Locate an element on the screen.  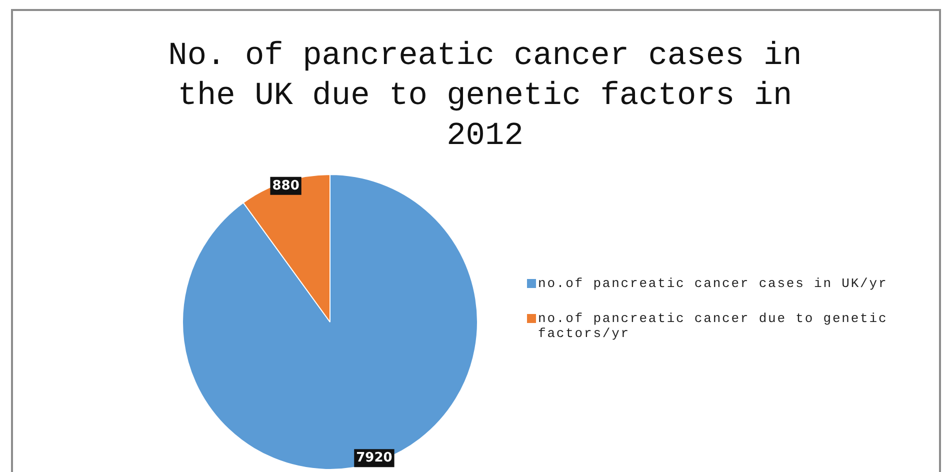
data-label: 7920 is located at coordinates (374, 458).